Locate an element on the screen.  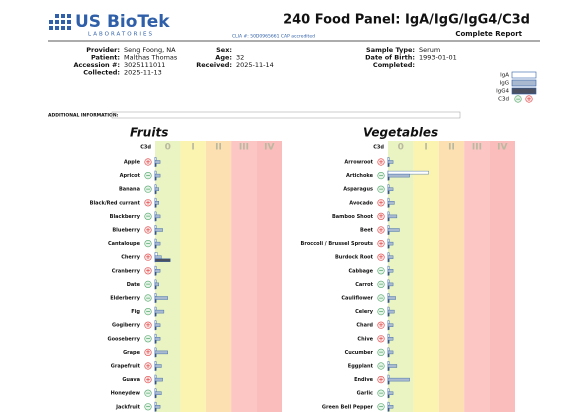
field-label: Age: is located at coordinates (223, 58).